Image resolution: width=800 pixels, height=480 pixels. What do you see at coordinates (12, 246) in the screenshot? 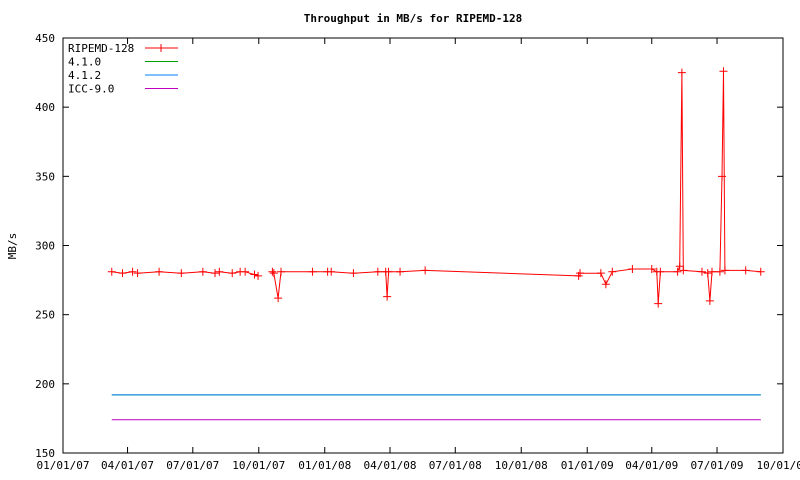
I see `y-axis-label: MB/s` at bounding box center [12, 246].